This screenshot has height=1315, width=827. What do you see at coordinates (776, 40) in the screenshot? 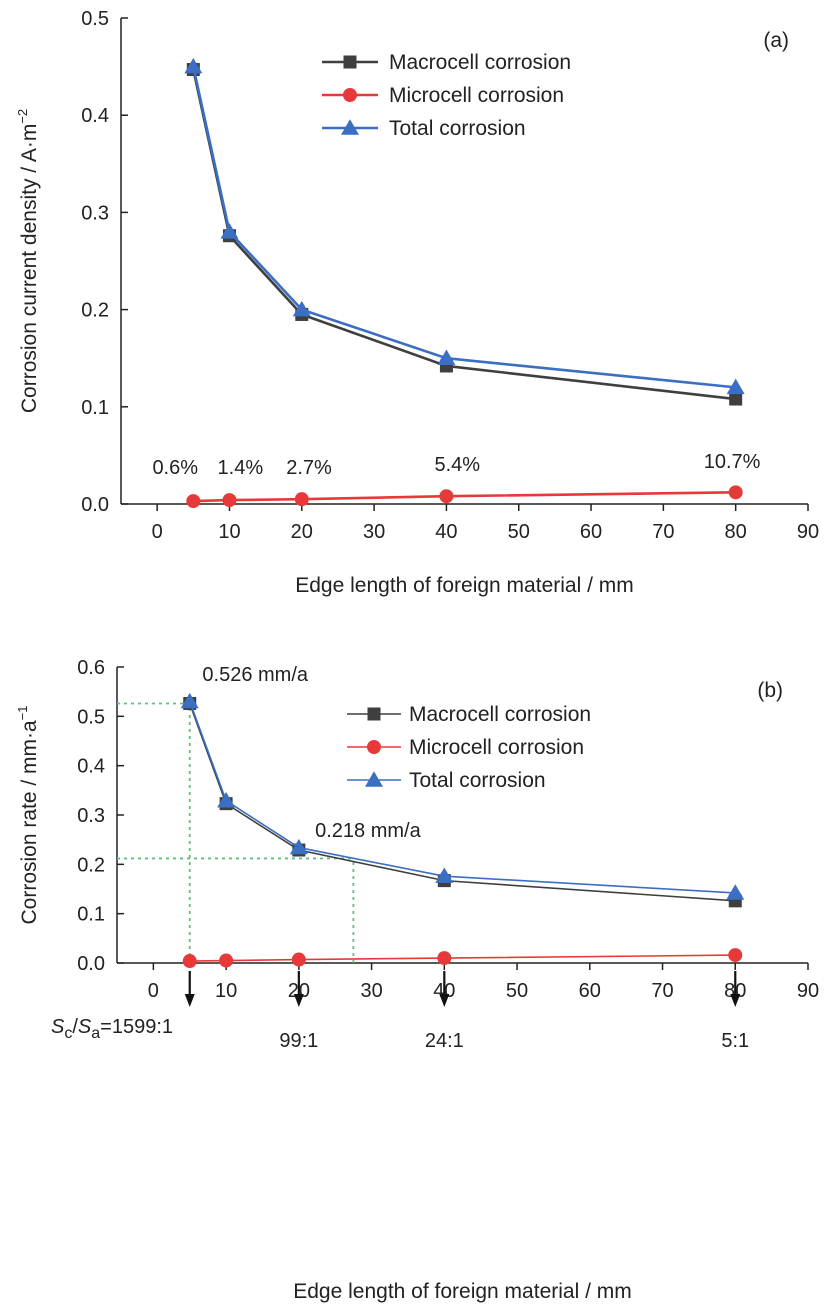
I see `panel-label: (a)` at bounding box center [776, 40].